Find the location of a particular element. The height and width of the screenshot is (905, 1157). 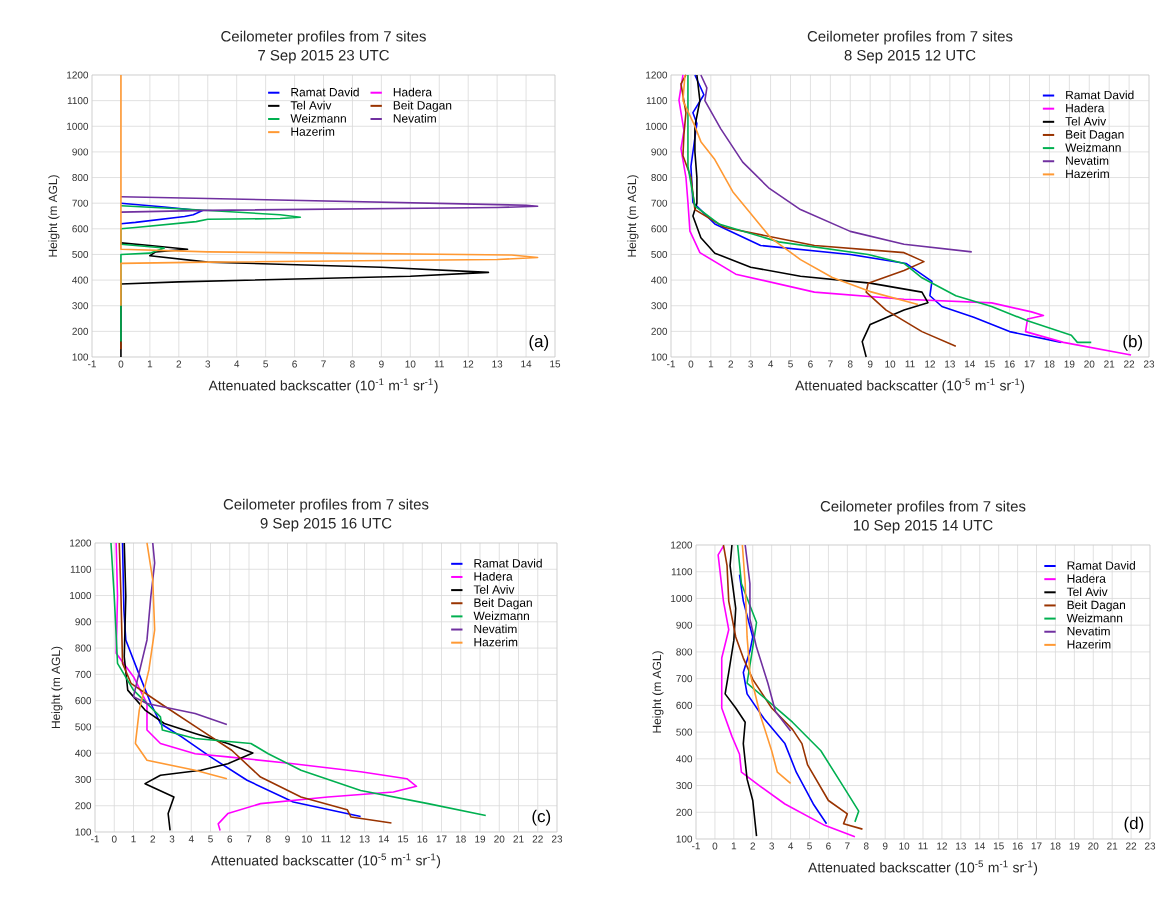

x-tick-label: 13 is located at coordinates (364, 839).